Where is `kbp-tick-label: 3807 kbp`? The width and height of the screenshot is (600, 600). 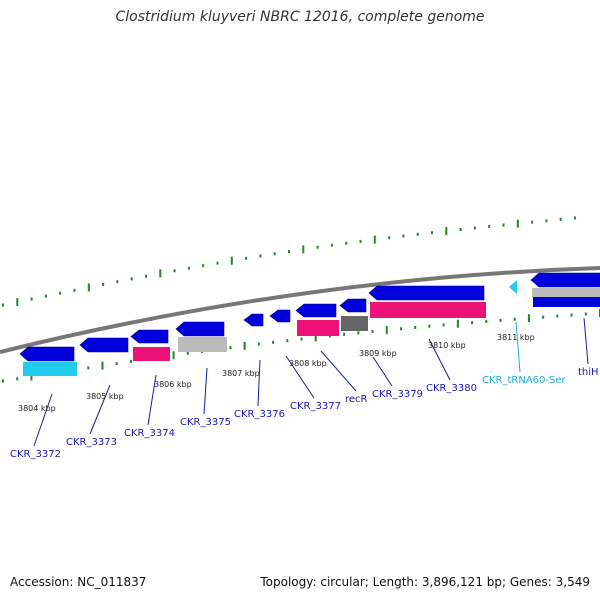
kbp-tick-label: 3807 kbp is located at coordinates (241, 373).